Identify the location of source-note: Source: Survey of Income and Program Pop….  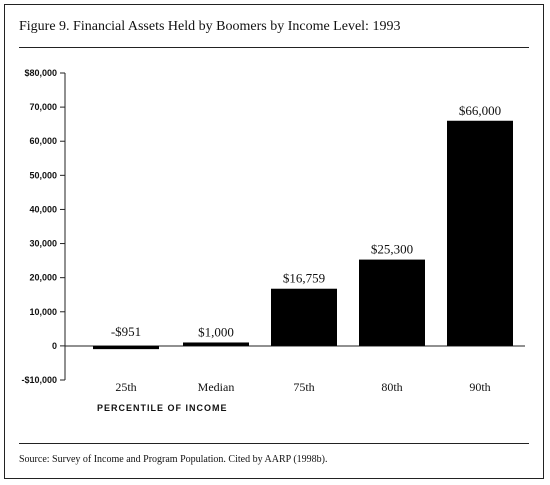
(173, 459).